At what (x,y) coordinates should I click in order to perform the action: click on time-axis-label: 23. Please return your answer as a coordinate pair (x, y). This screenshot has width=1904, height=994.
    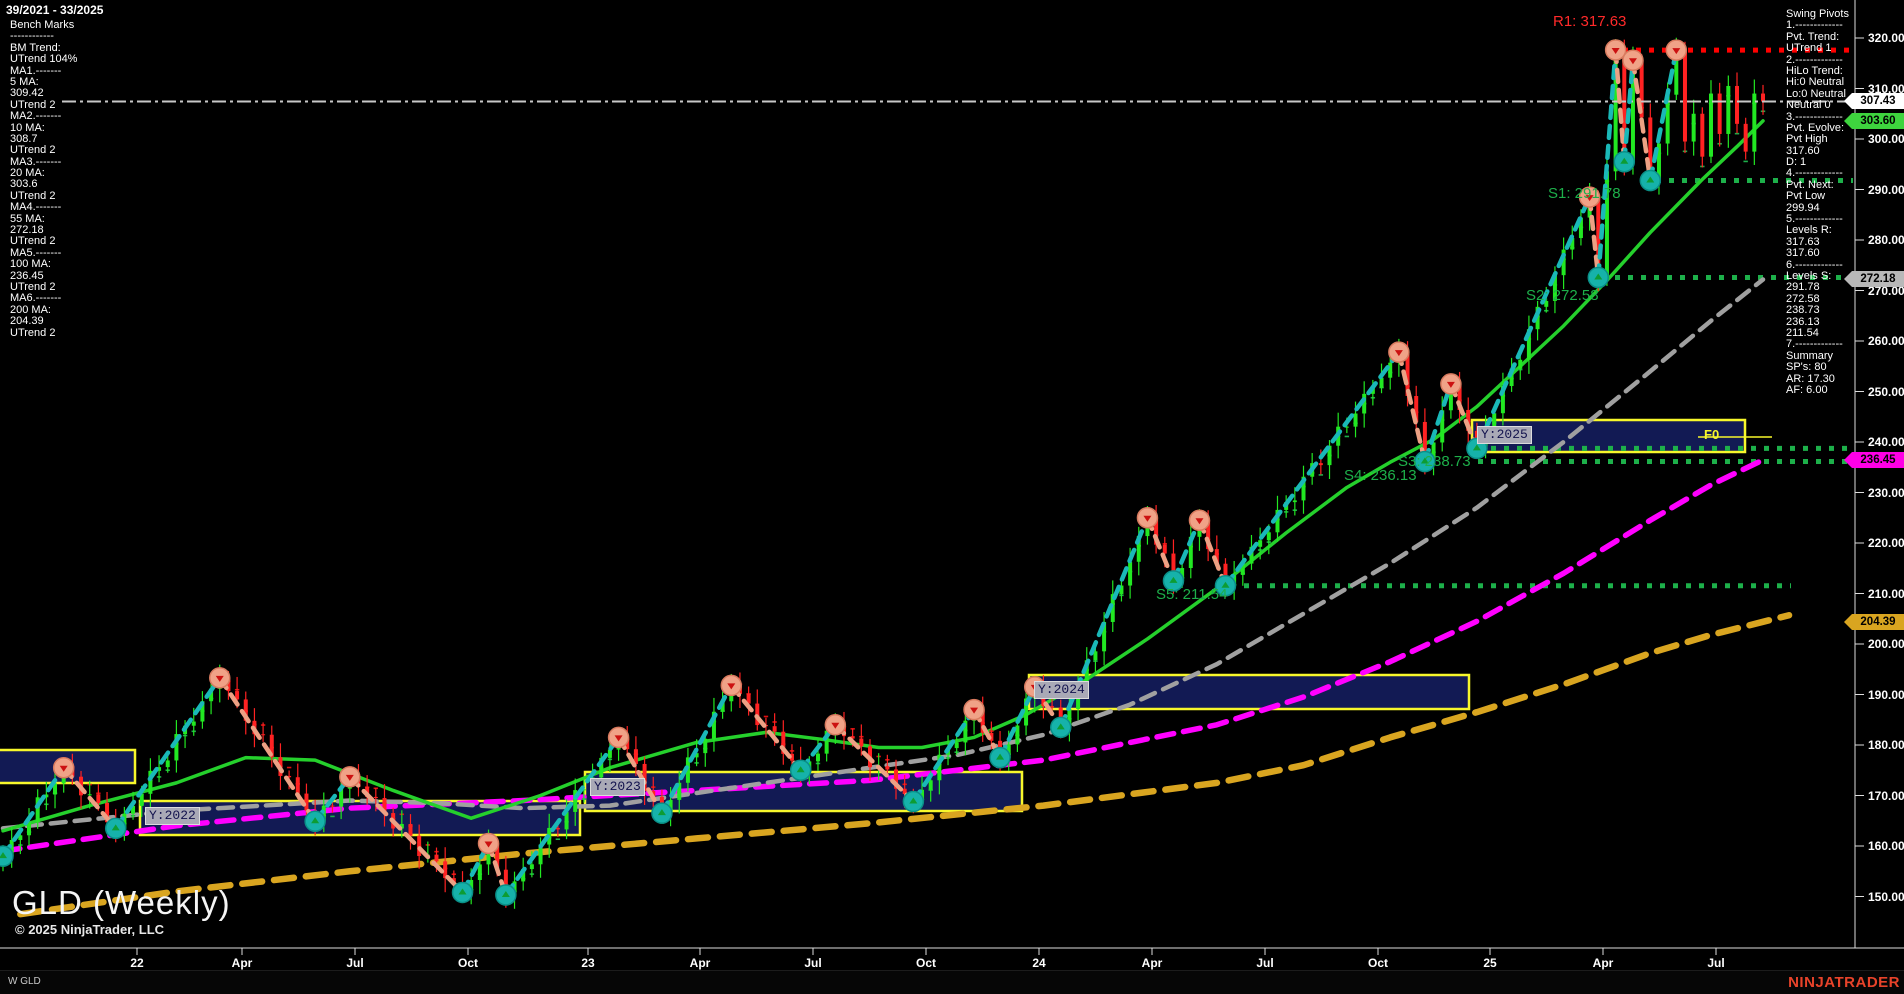
    Looking at the image, I should click on (588, 963).